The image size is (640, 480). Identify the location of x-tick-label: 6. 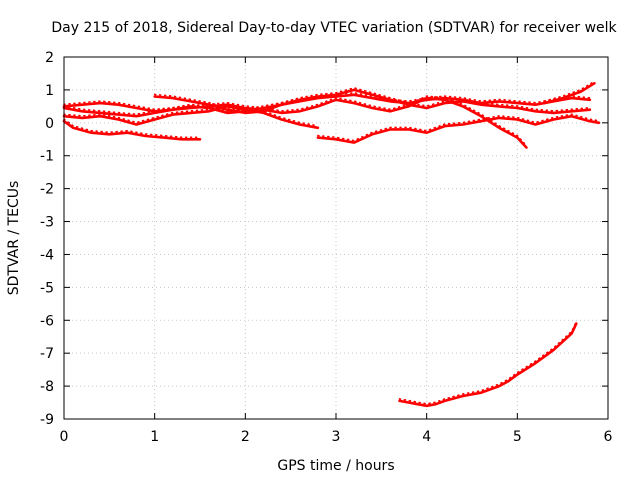
(608, 437).